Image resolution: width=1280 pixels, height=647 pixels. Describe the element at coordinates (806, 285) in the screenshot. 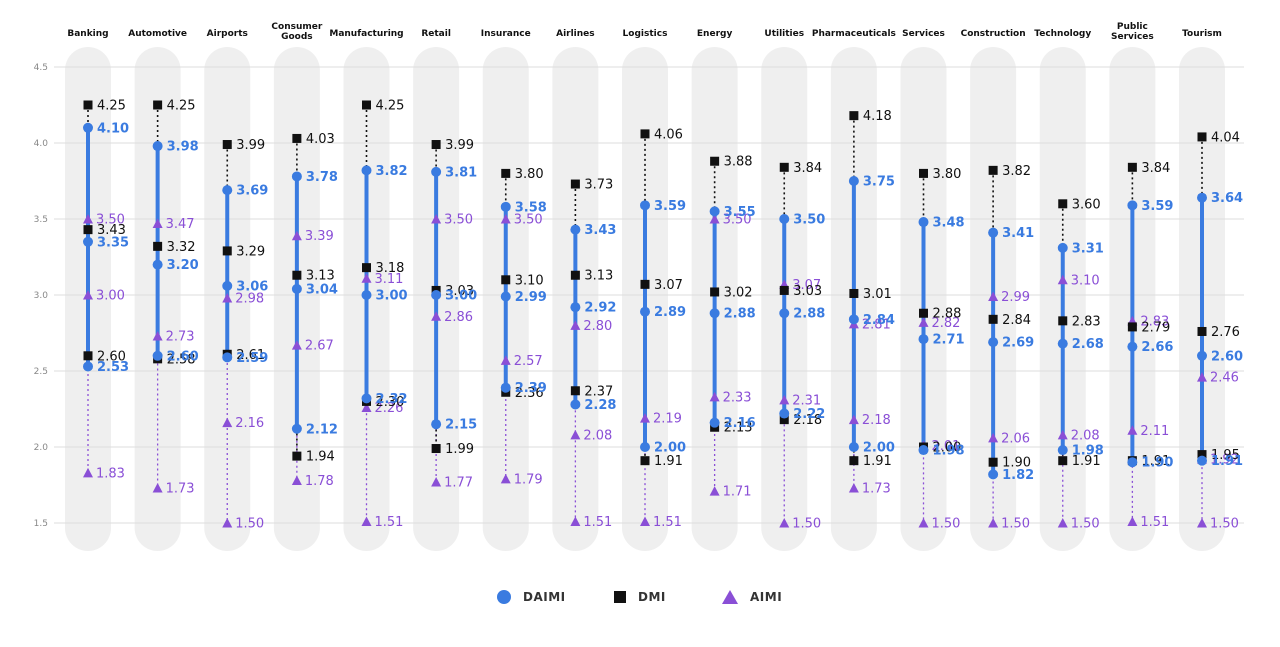

I see `data-label: 3.07` at that location.